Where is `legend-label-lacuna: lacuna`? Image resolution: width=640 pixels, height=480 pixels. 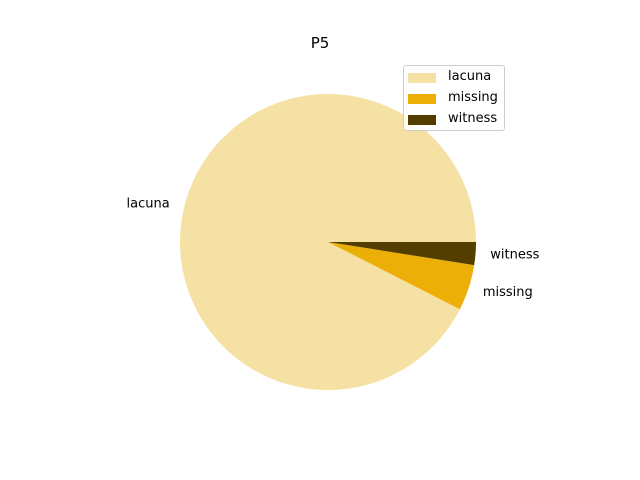
legend-label-lacuna: lacuna is located at coordinates (470, 76).